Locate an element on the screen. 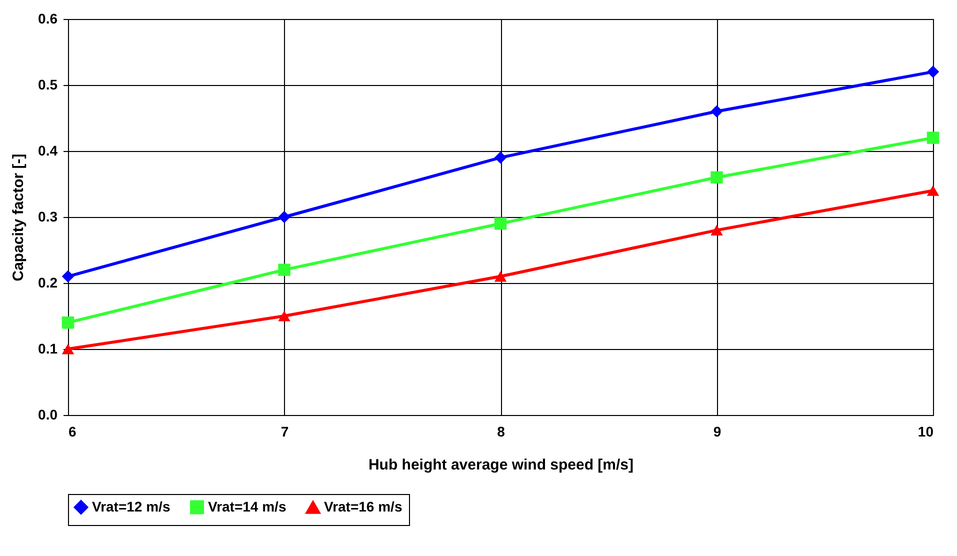 This screenshot has width=957, height=556. y-tick-label: 0.2 is located at coordinates (48, 282).